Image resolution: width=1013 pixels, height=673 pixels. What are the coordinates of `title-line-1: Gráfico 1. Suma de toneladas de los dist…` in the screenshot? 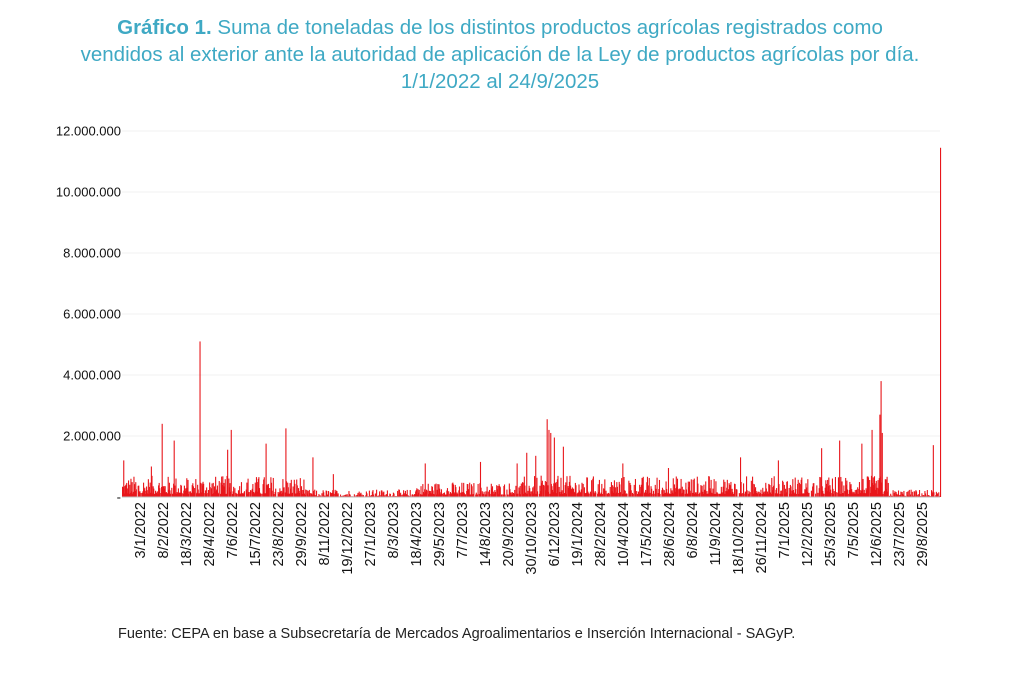 It's located at (500, 27).